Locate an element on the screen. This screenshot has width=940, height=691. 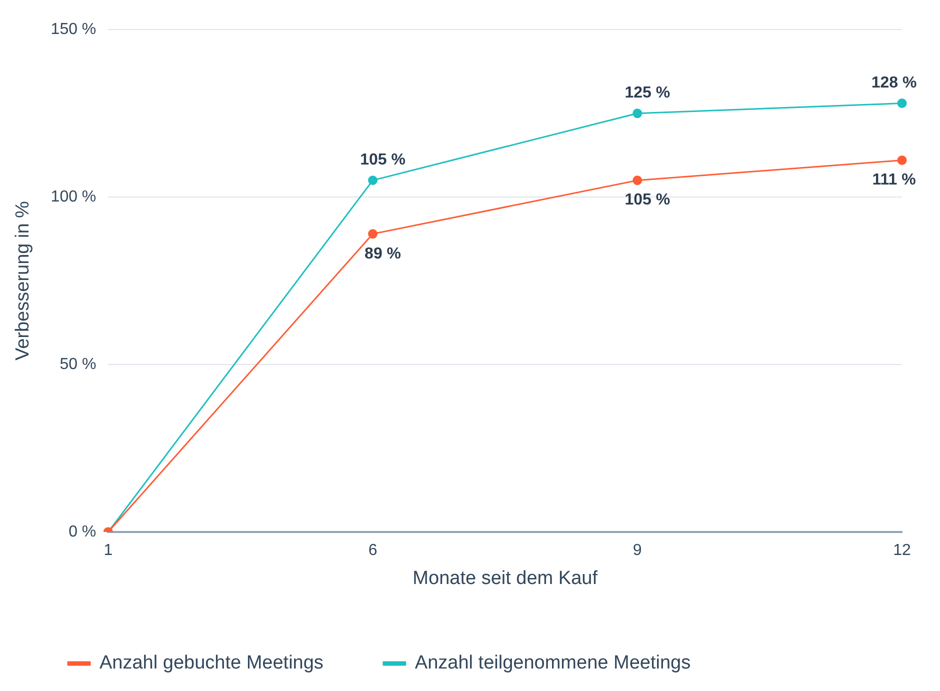
legend-label: Anzahl gebuchte Meetings is located at coordinates (212, 663).